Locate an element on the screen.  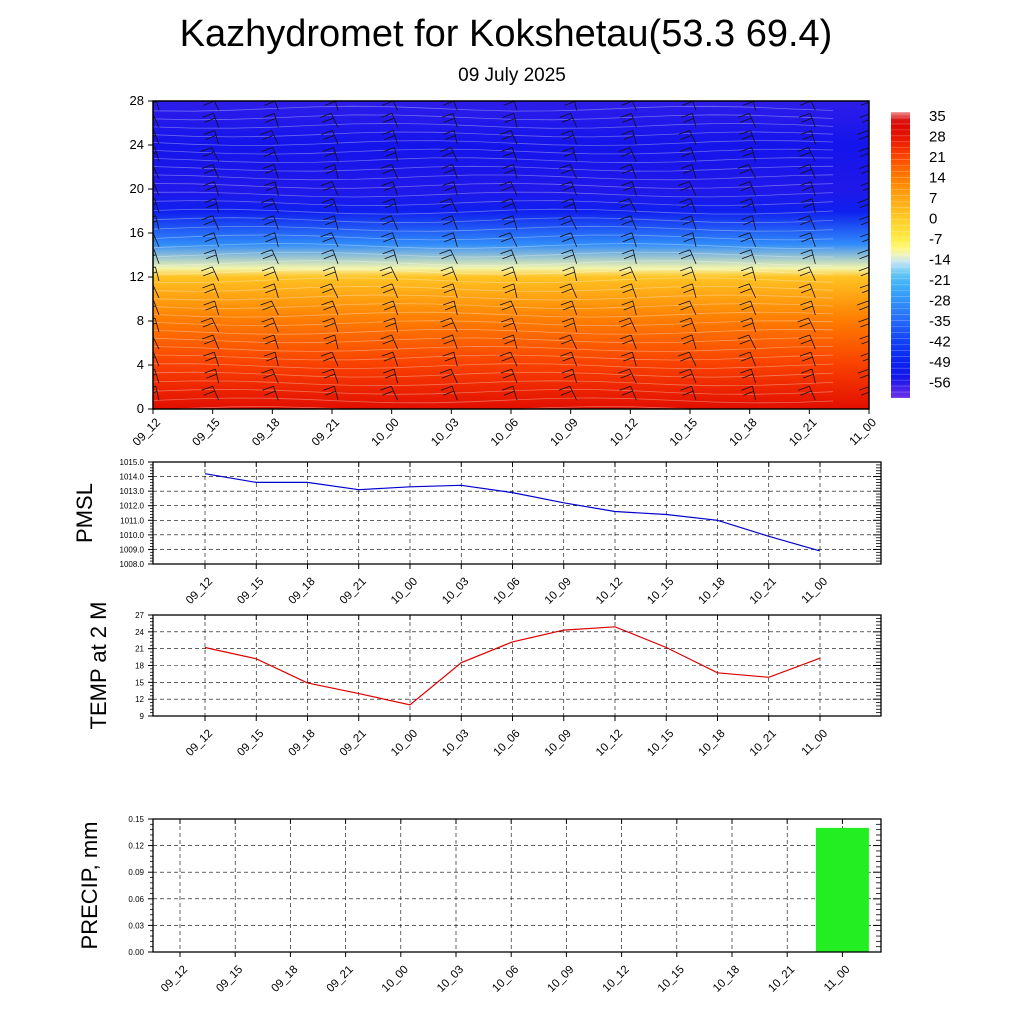
x-tick-label: 10_18 is located at coordinates (726, 979).